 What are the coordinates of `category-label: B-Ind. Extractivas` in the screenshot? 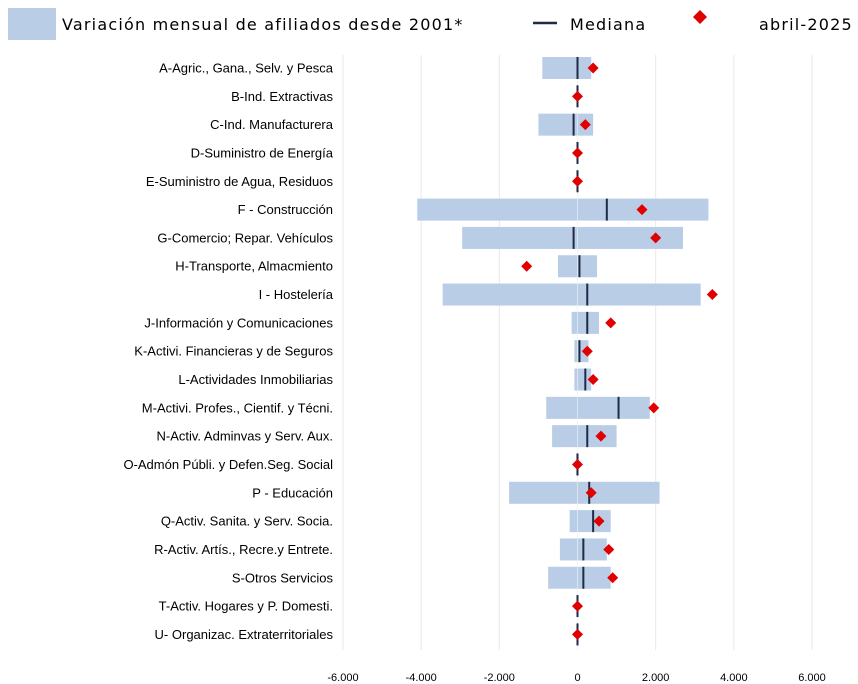 It's located at (282, 96).